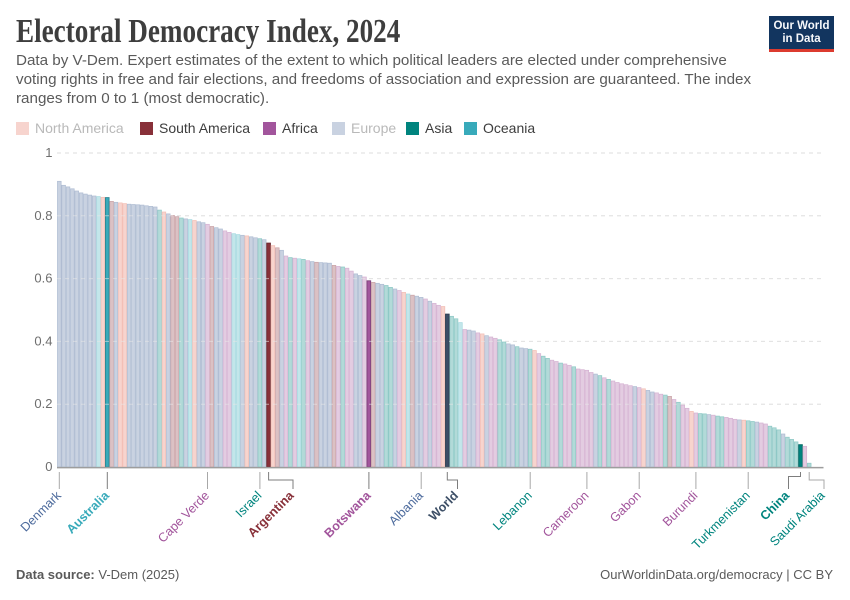 This screenshot has height=600, width=850. What do you see at coordinates (406, 509) in the screenshot?
I see `svg-text: Albania` at bounding box center [406, 509].